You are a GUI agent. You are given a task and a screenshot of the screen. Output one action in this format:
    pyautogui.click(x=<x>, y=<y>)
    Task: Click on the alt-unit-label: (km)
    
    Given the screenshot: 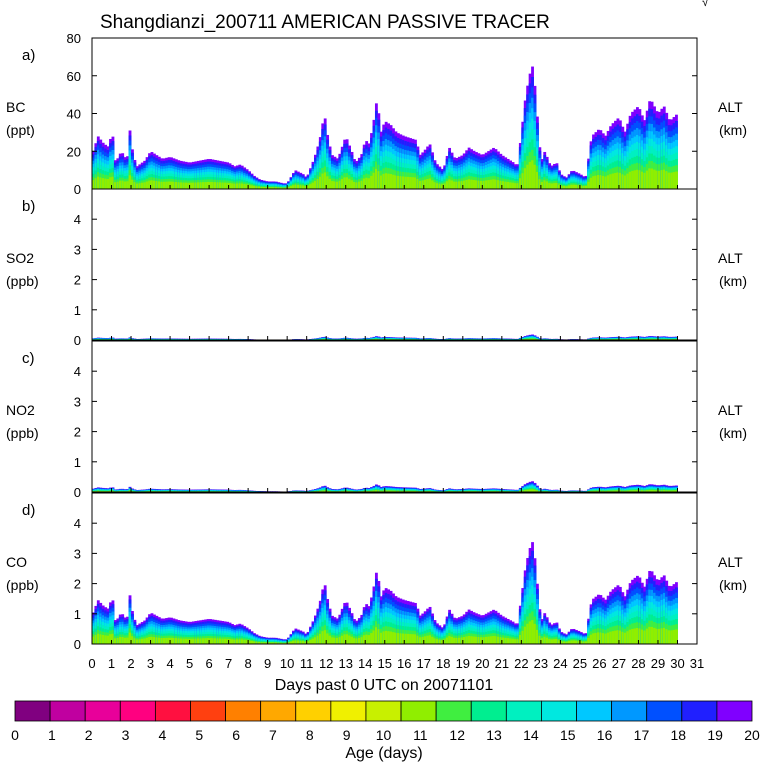 What is the action you would take?
    pyautogui.click(x=733, y=130)
    